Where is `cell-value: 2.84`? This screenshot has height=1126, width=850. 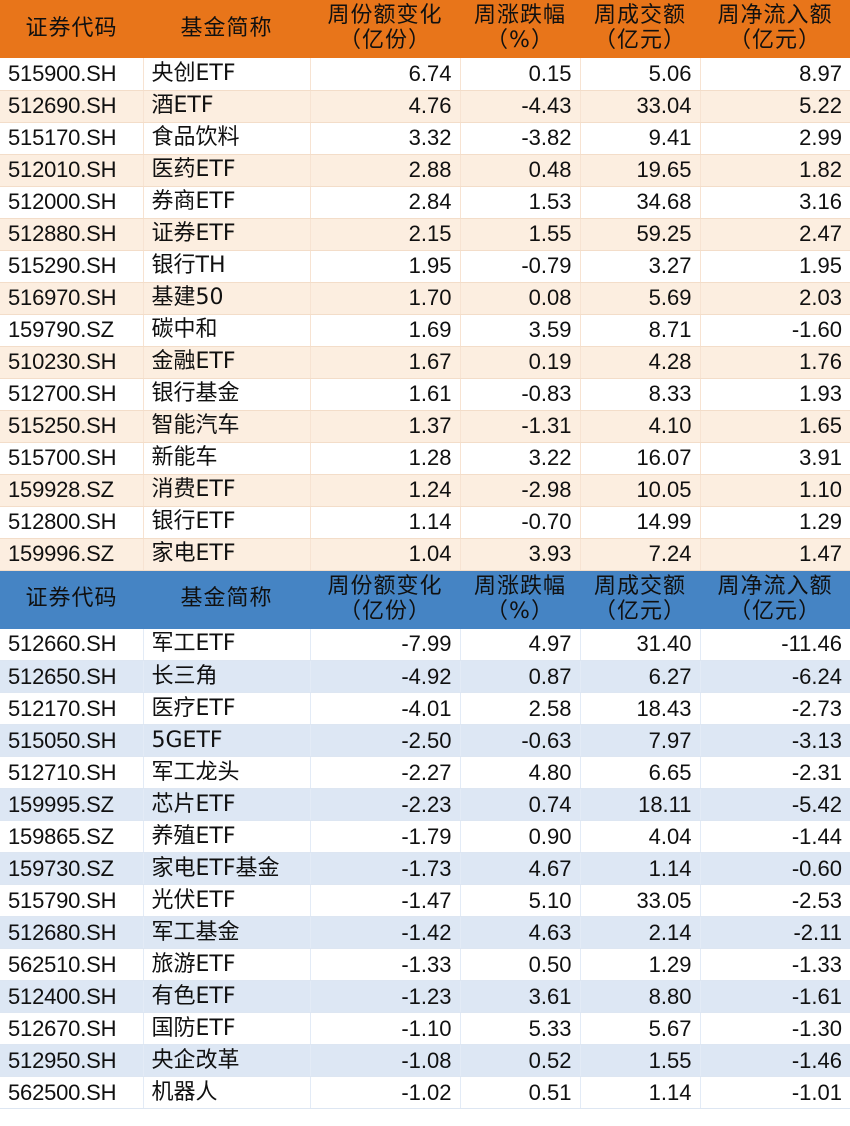 cell-value: 2.84 is located at coordinates (385, 202).